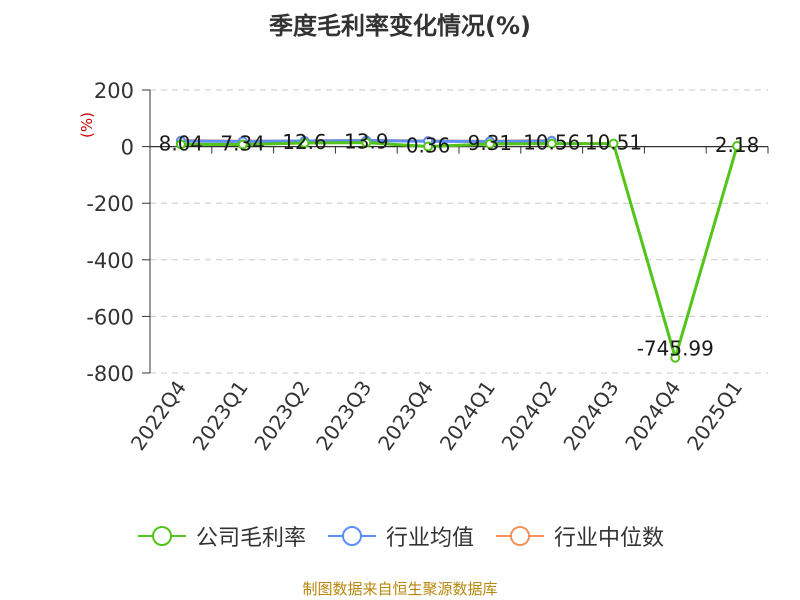 This screenshot has height=600, width=800. I want to click on legend-label: 行业均值, so click(429, 538).